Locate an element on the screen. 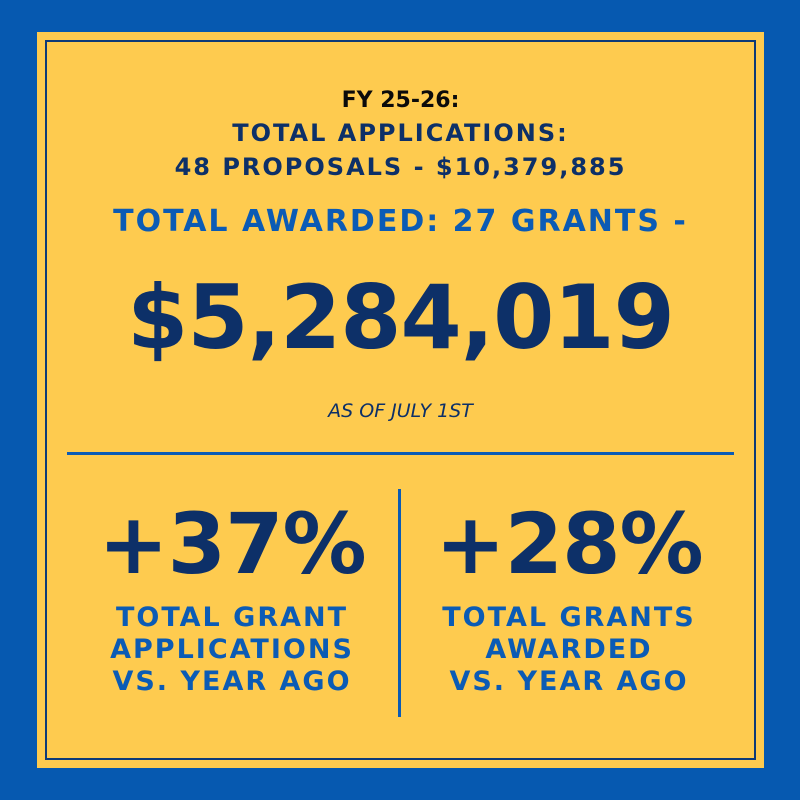 This screenshot has width=800, height=800. total-applications-detail: 48 PROPOSALS - $10,379,885 is located at coordinates (400, 167).